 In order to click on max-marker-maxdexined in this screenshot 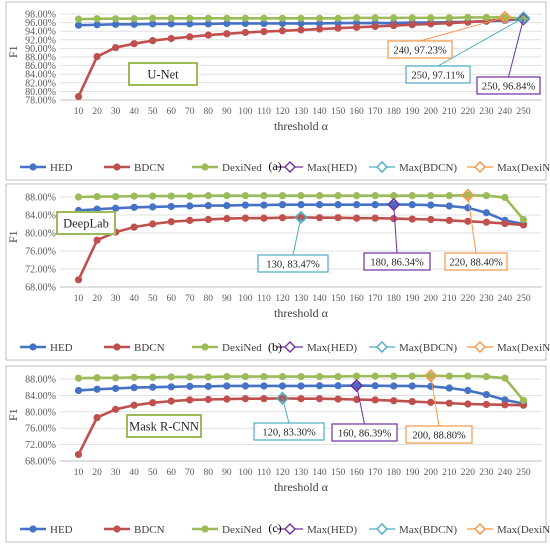, I will do `click(468, 195)`.